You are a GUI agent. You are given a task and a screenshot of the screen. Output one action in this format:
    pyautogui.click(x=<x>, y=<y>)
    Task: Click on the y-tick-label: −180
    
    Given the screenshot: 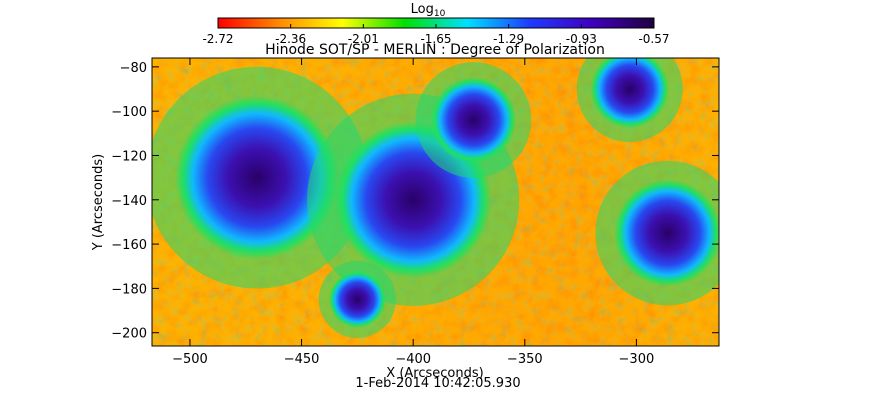 What is the action you would take?
    pyautogui.click(x=129, y=289)
    